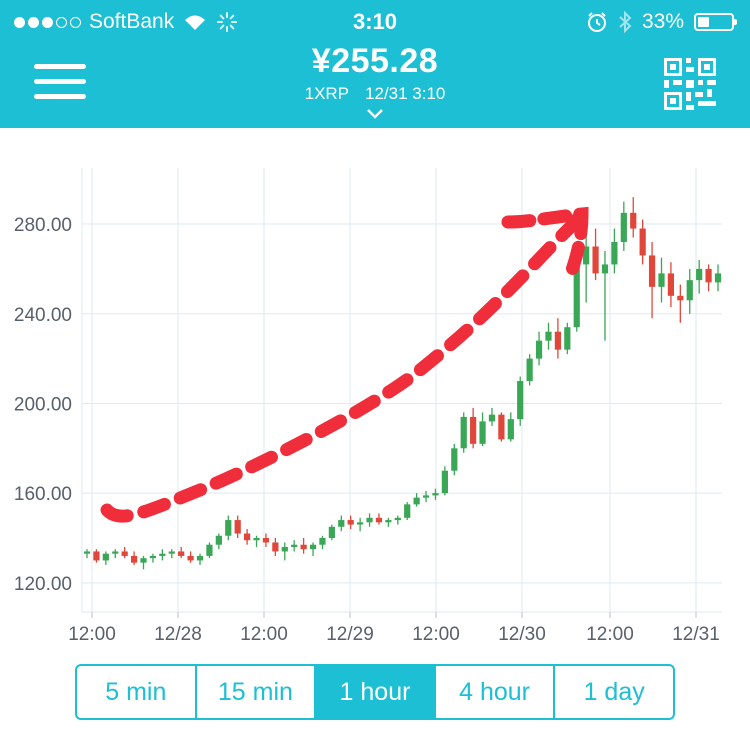 This screenshot has width=750, height=747. What do you see at coordinates (375, 61) in the screenshot?
I see `current-price: ¥255.28` at bounding box center [375, 61].